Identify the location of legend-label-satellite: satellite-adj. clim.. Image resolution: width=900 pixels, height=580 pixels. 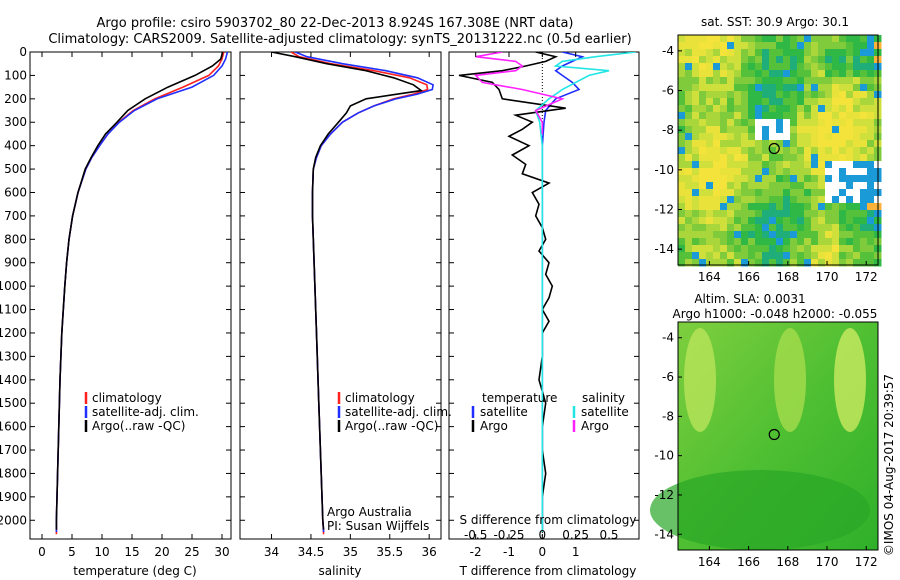
(145, 412).